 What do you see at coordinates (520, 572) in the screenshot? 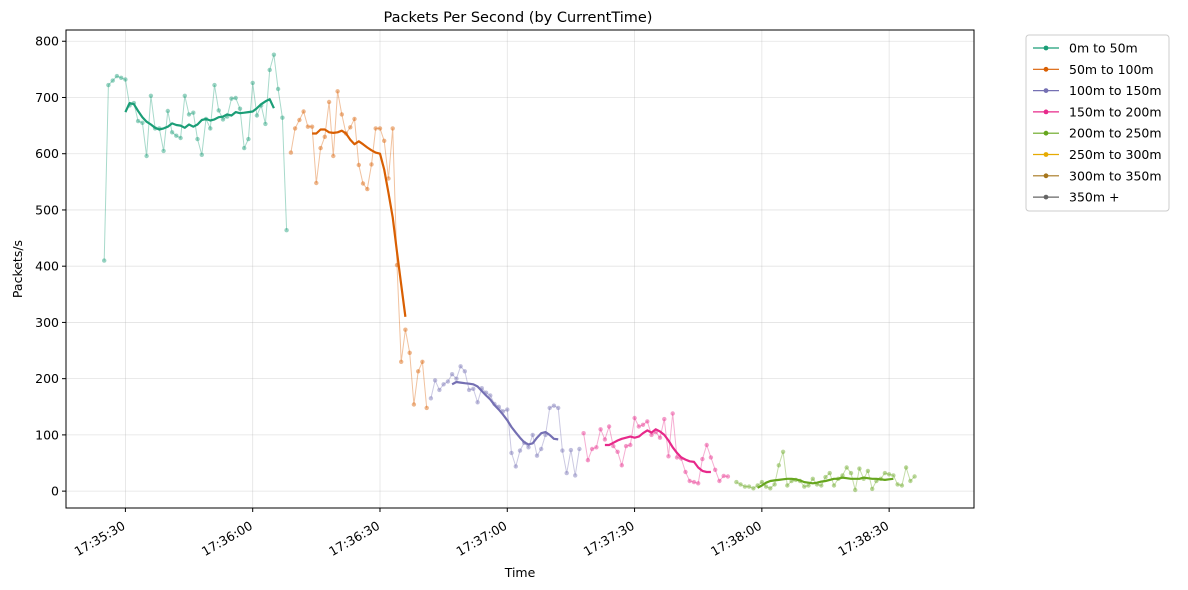
I see `x-axis-label: Time` at bounding box center [520, 572].